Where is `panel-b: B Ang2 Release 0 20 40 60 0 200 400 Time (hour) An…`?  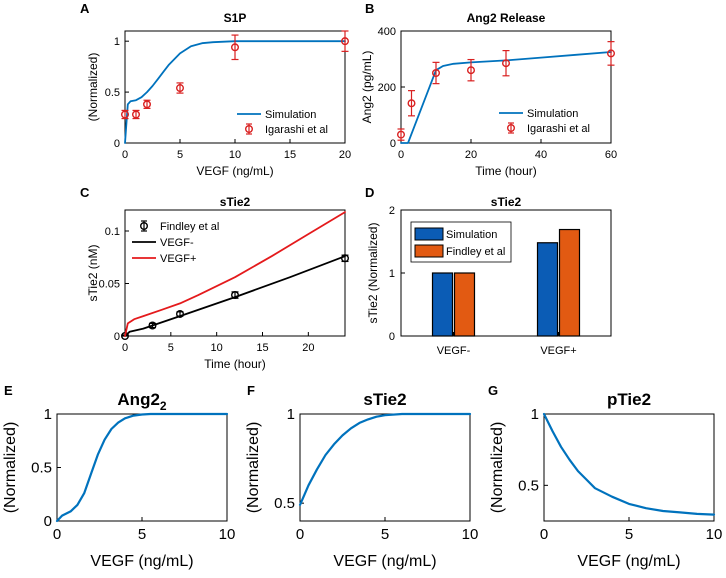
panel-b: B Ang2 Release 0 20 40 60 0 200 400 Time (hour) An… is located at coordinates (488, 89).